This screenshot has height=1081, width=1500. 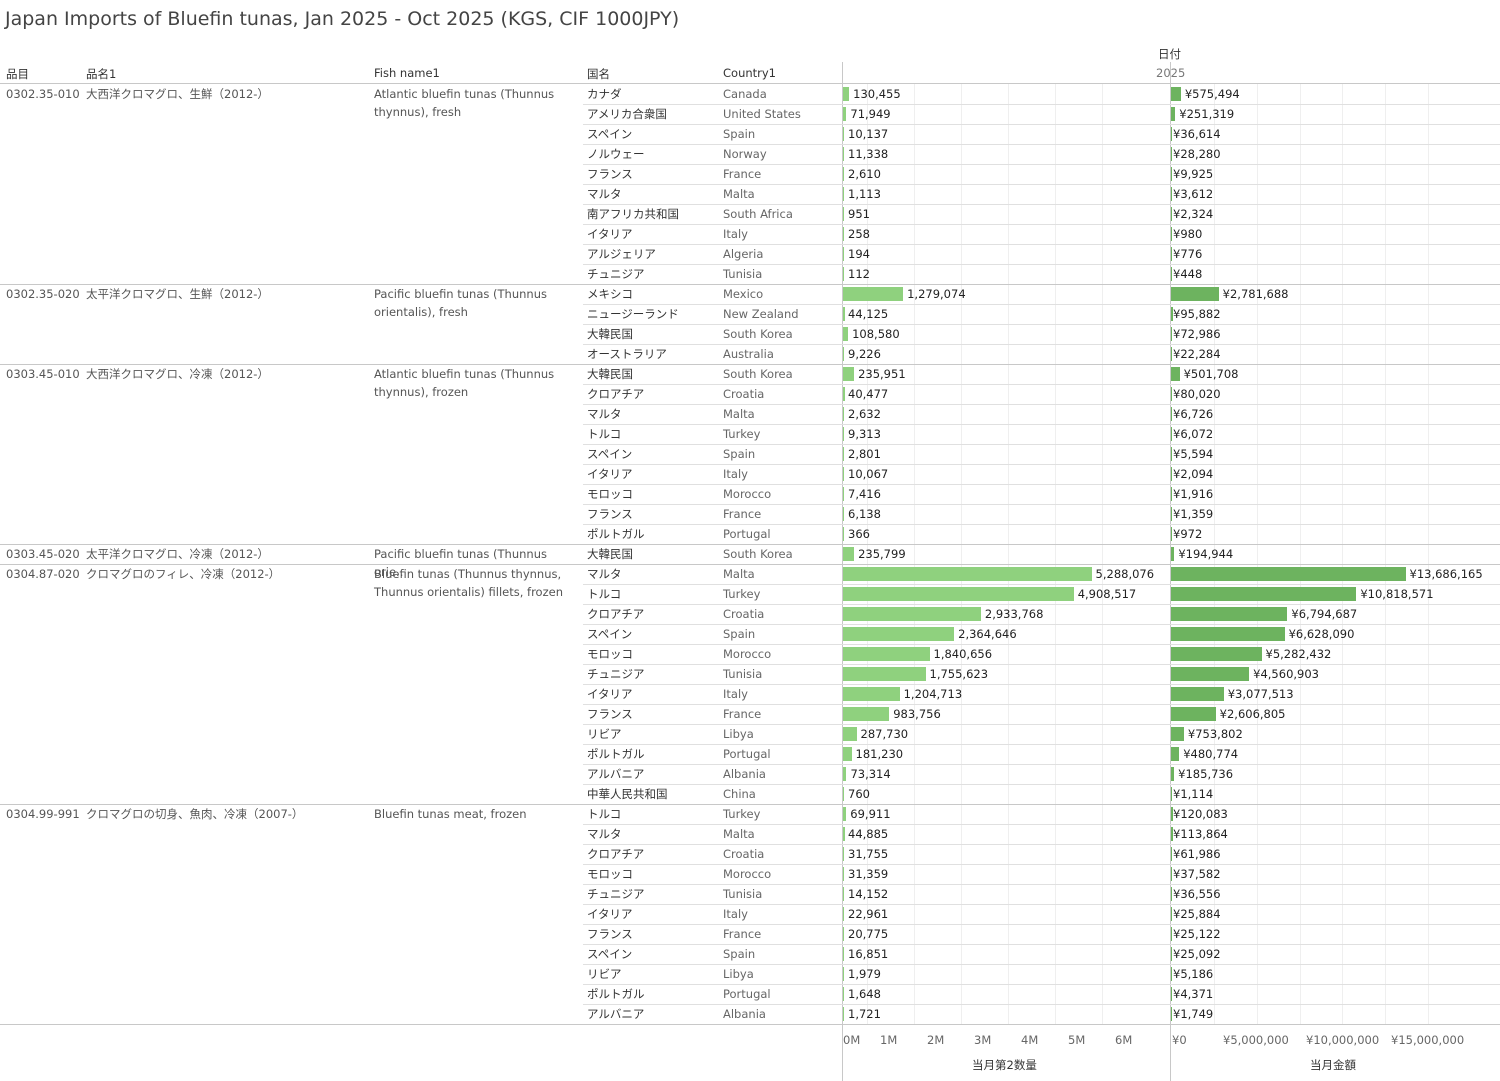 What do you see at coordinates (101, 74) in the screenshot?
I see `jname-column-header: 品名1` at bounding box center [101, 74].